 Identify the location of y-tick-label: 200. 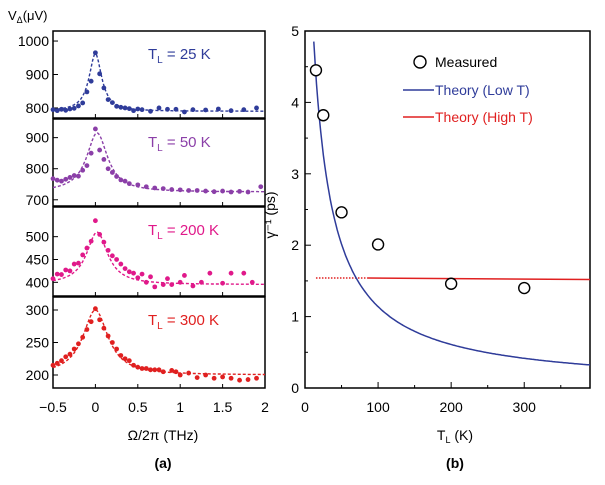
(38, 375).